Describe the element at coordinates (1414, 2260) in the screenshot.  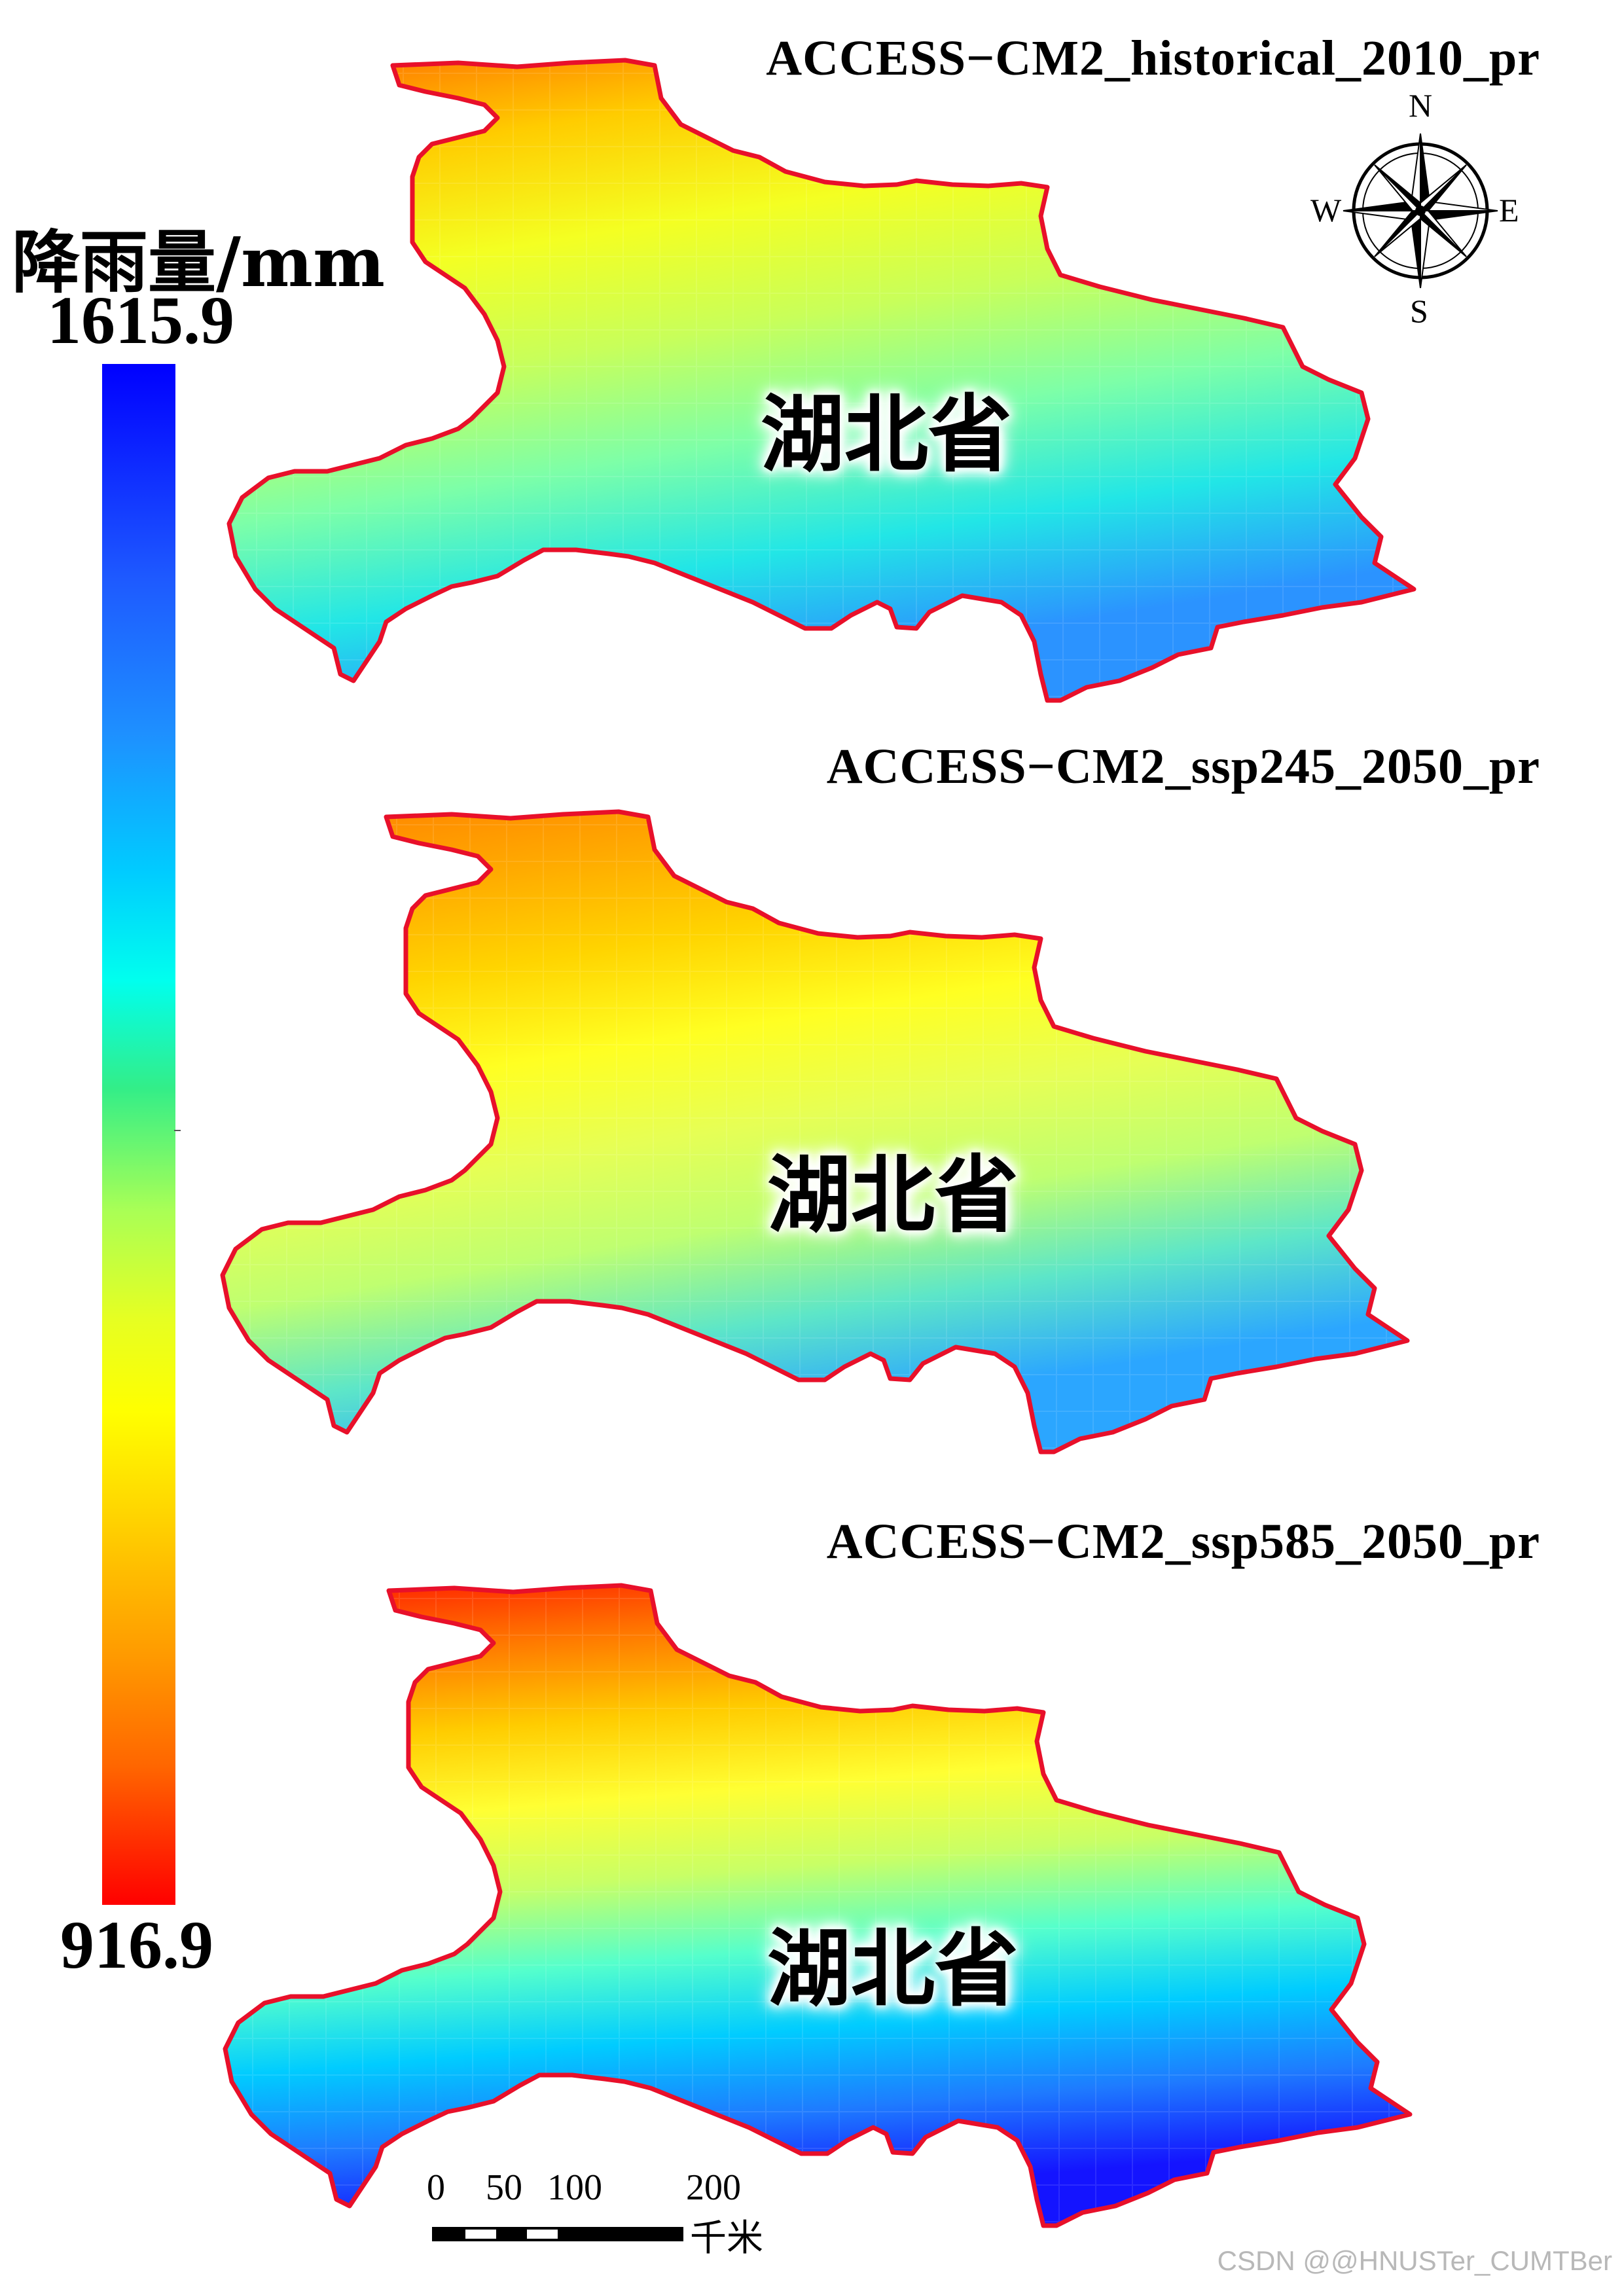
I see `watermark: CSDN @@HNUSTer_CUMTBer` at that location.